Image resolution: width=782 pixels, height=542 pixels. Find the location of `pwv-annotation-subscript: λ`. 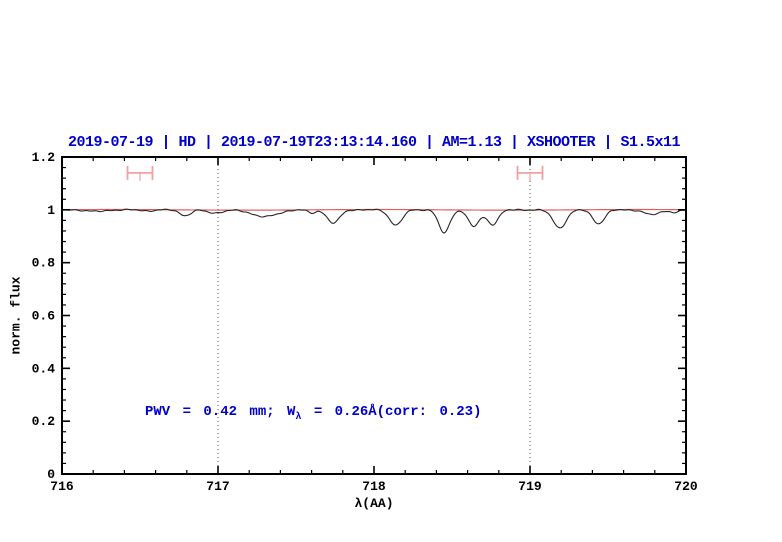

pwv-annotation-subscript: λ is located at coordinates (298, 417).